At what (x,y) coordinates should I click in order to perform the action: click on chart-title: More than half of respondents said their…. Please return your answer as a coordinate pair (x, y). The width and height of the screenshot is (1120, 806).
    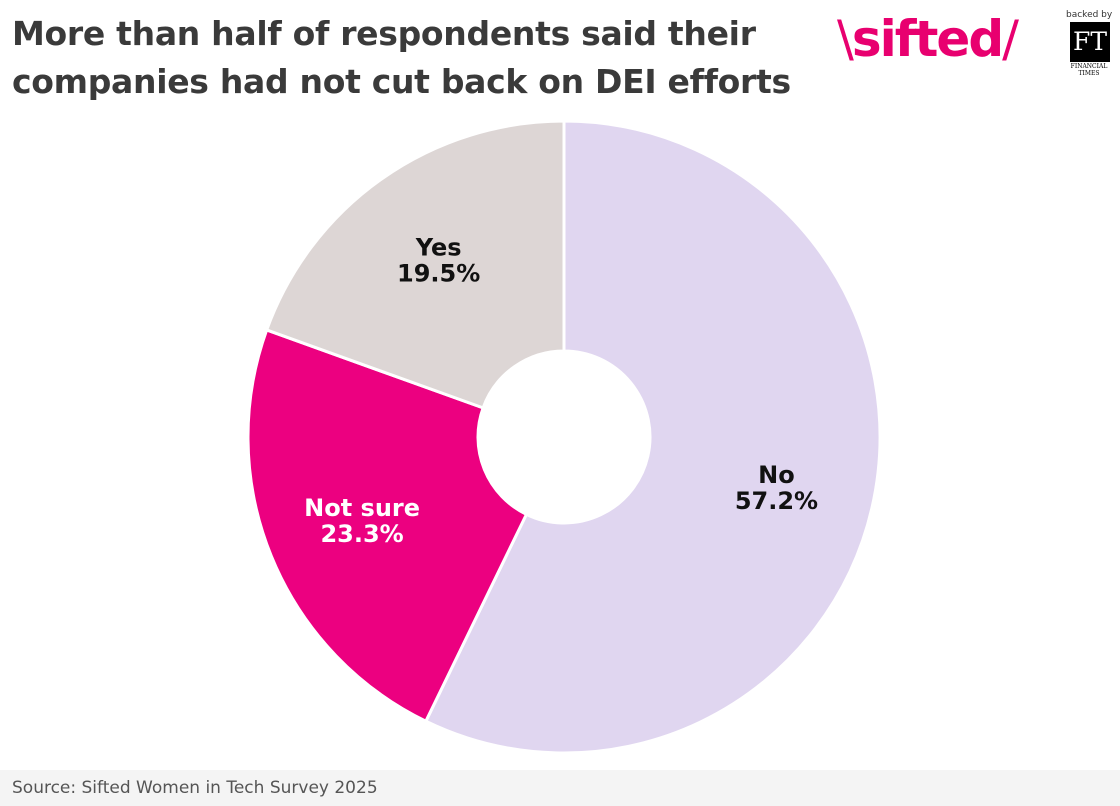
    Looking at the image, I should click on (401, 57).